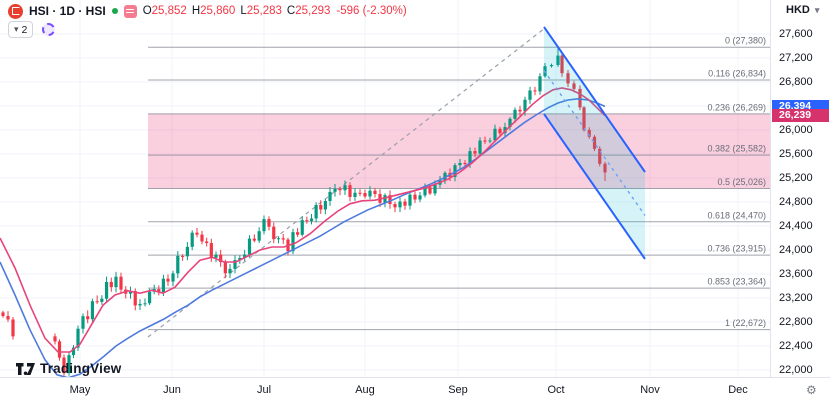 The image size is (830, 403). Describe the element at coordinates (798, 10) in the screenshot. I see `currency-label: HKD` at that location.